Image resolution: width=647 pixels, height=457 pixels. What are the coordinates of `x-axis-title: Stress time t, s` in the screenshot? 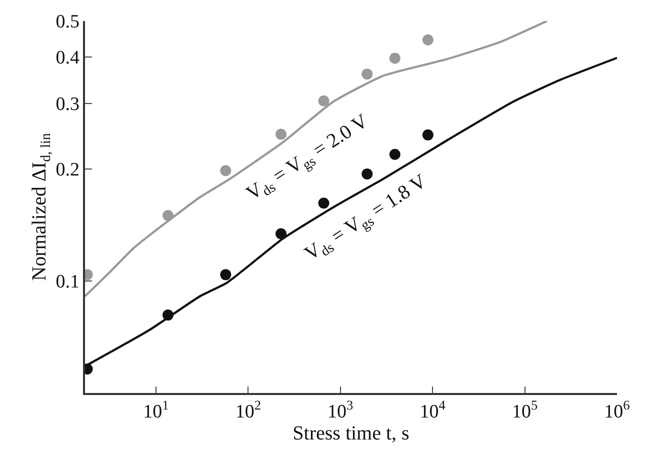 It's located at (351, 433).